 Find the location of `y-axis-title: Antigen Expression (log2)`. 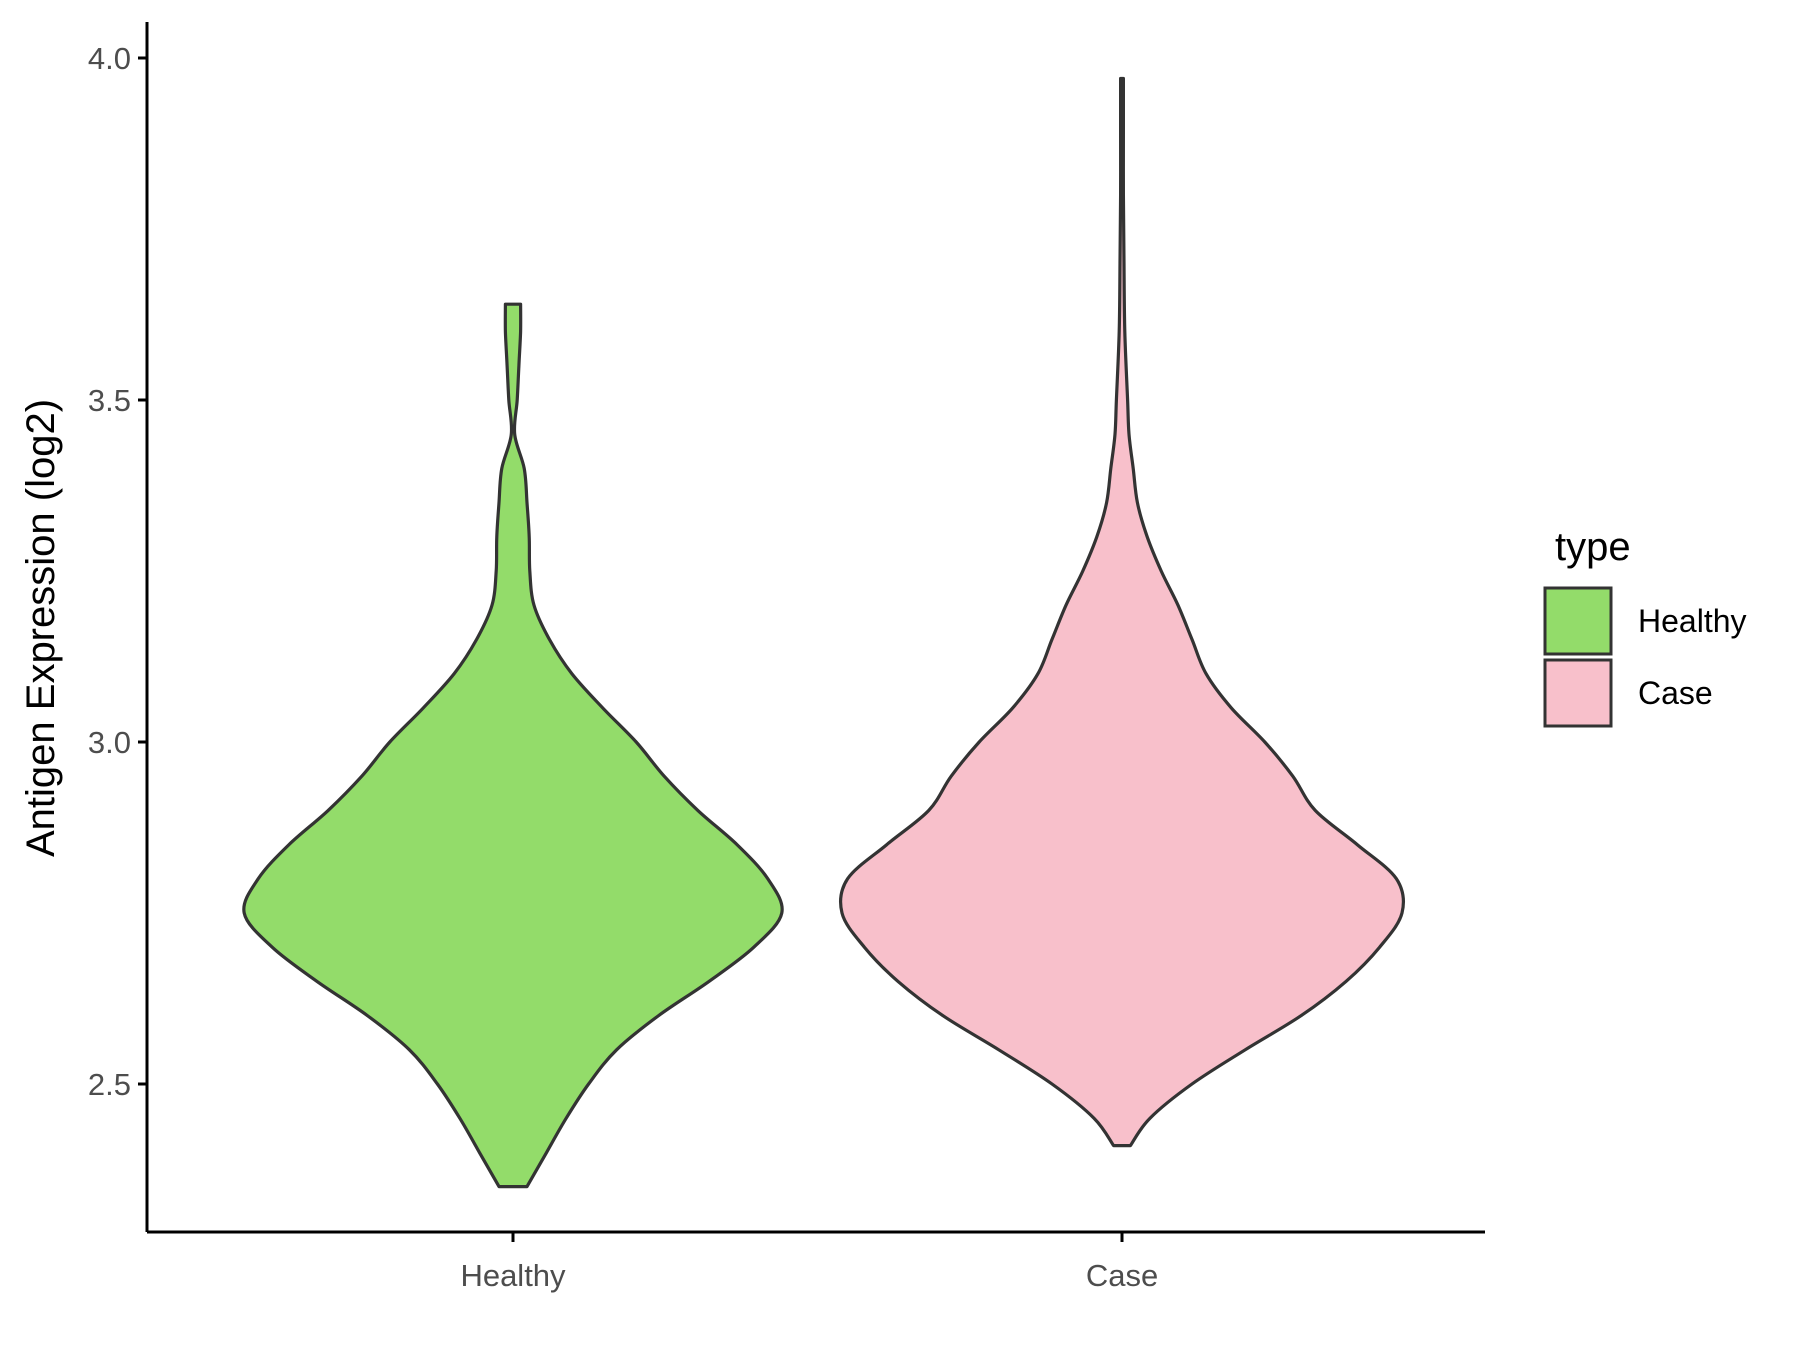

y-axis-title: Antigen Expression (log2) is located at coordinates (41, 628).